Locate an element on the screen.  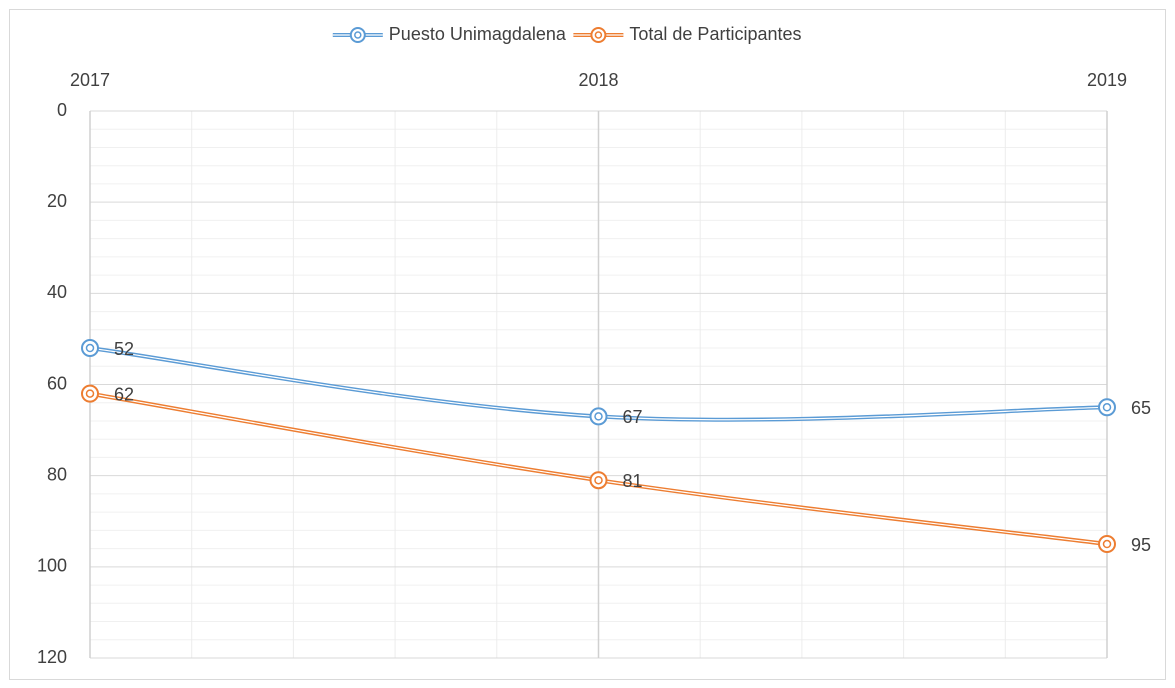
legend-label: Puesto Unimagdalena is located at coordinates (478, 34).